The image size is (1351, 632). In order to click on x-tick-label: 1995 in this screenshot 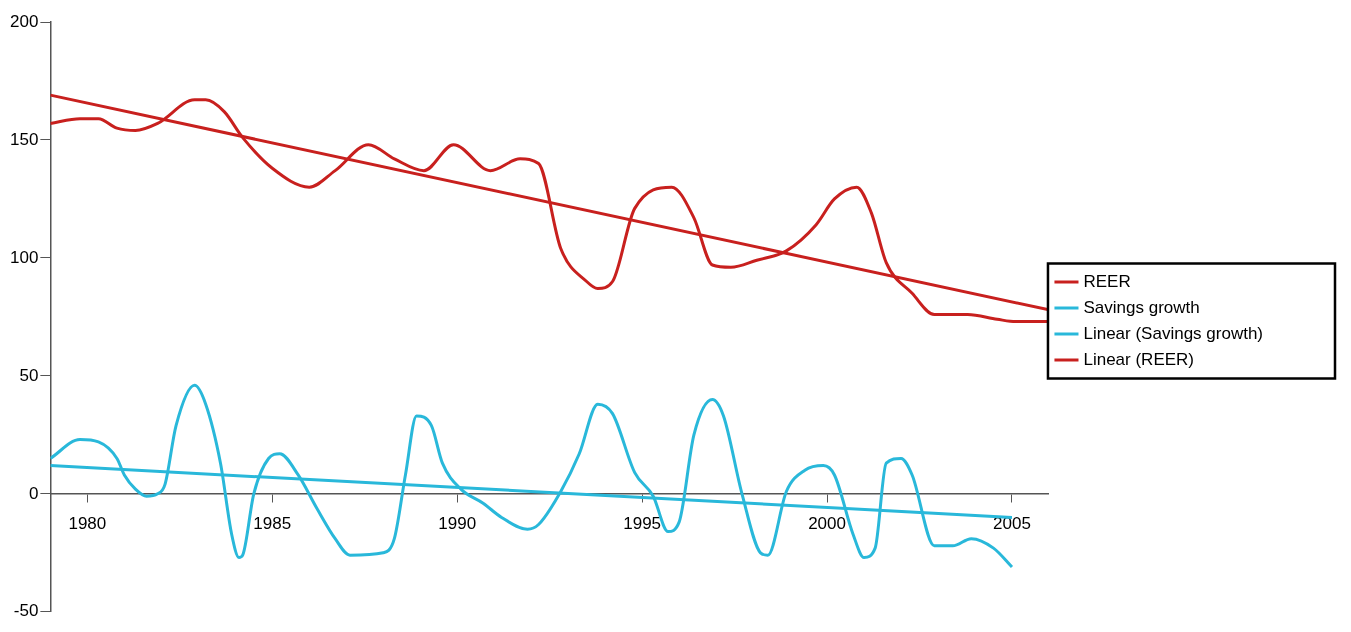, I will do `click(642, 523)`.